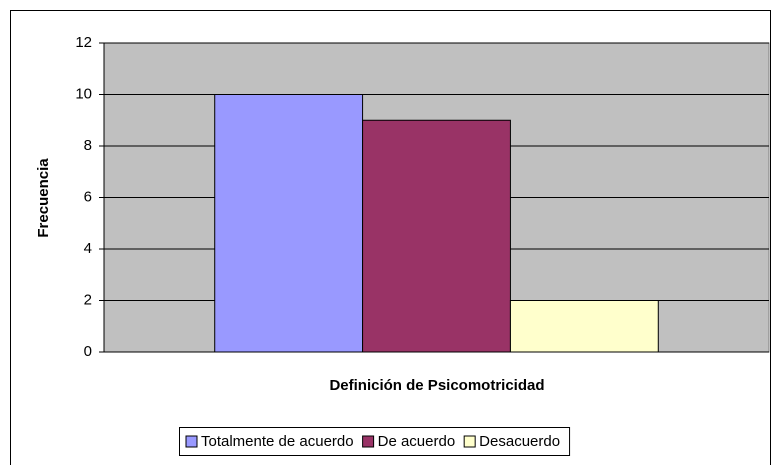  Describe the element at coordinates (88, 299) in the screenshot. I see `y-tick-label: 2` at that location.